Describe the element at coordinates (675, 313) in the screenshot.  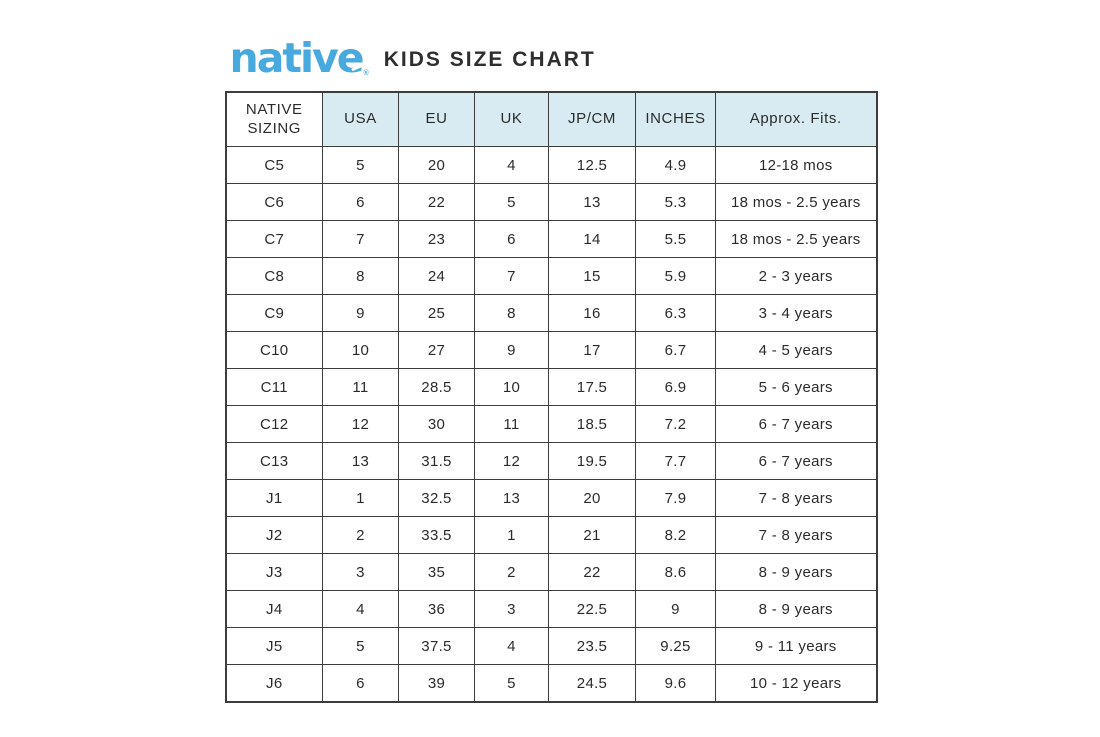
I see `table-cell: 6.3` at that location.